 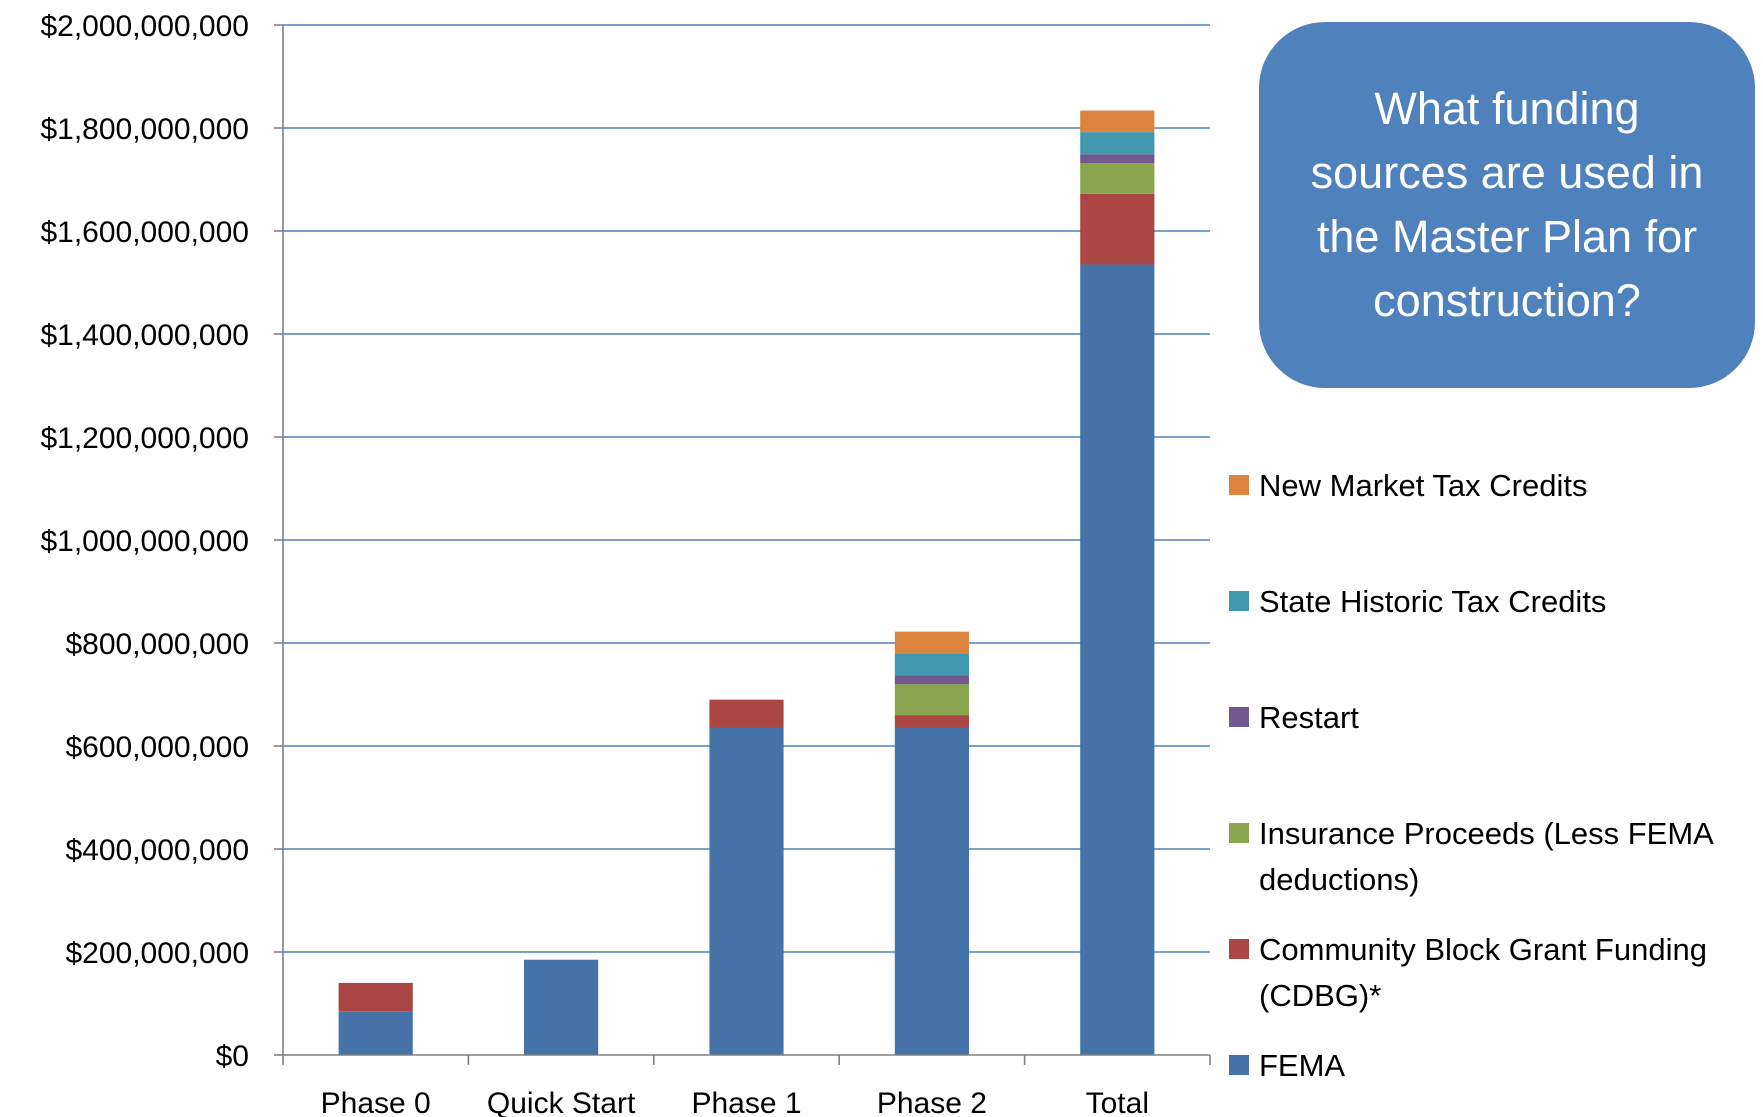 I want to click on y-tick-label: $1,000,000,000, so click(x=144, y=541).